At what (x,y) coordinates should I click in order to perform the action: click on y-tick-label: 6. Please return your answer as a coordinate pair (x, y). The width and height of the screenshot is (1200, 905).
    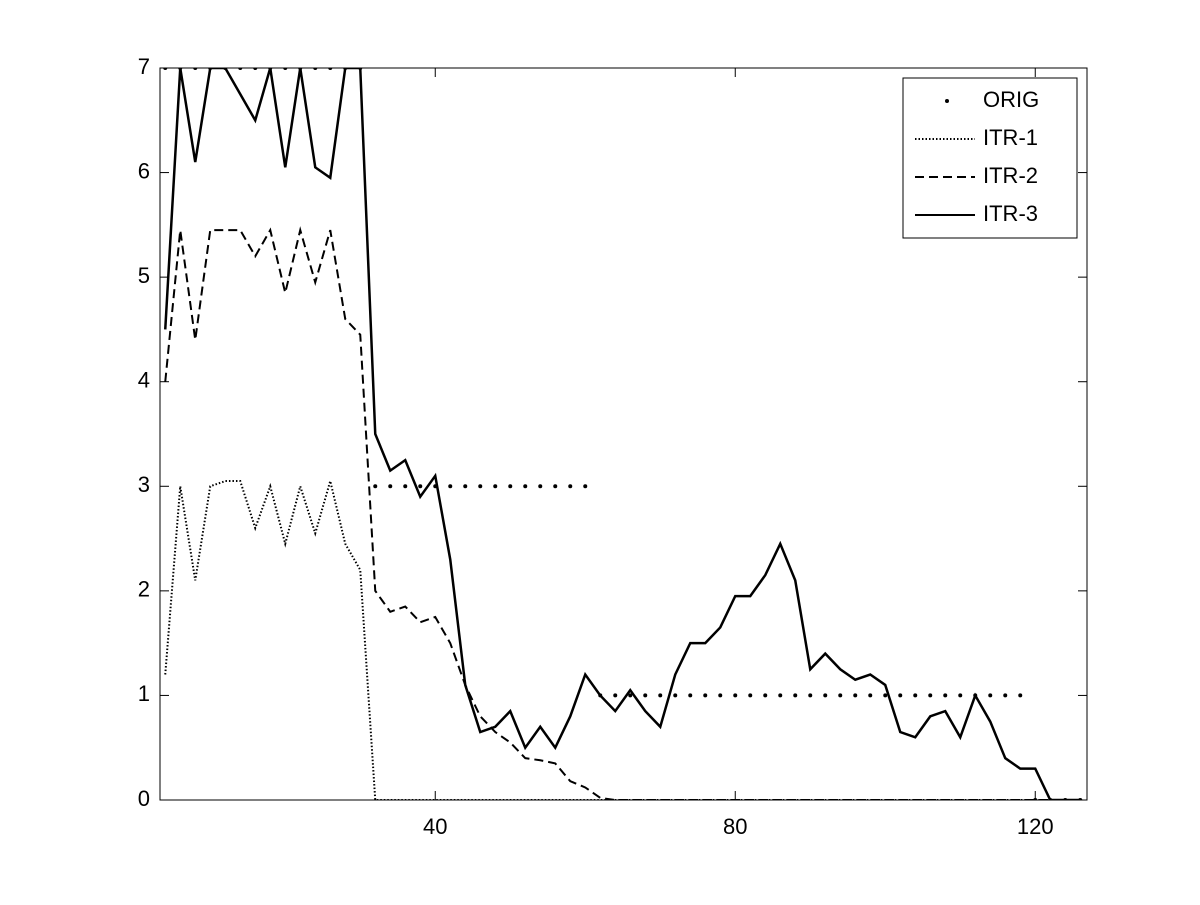
    Looking at the image, I should click on (144, 170).